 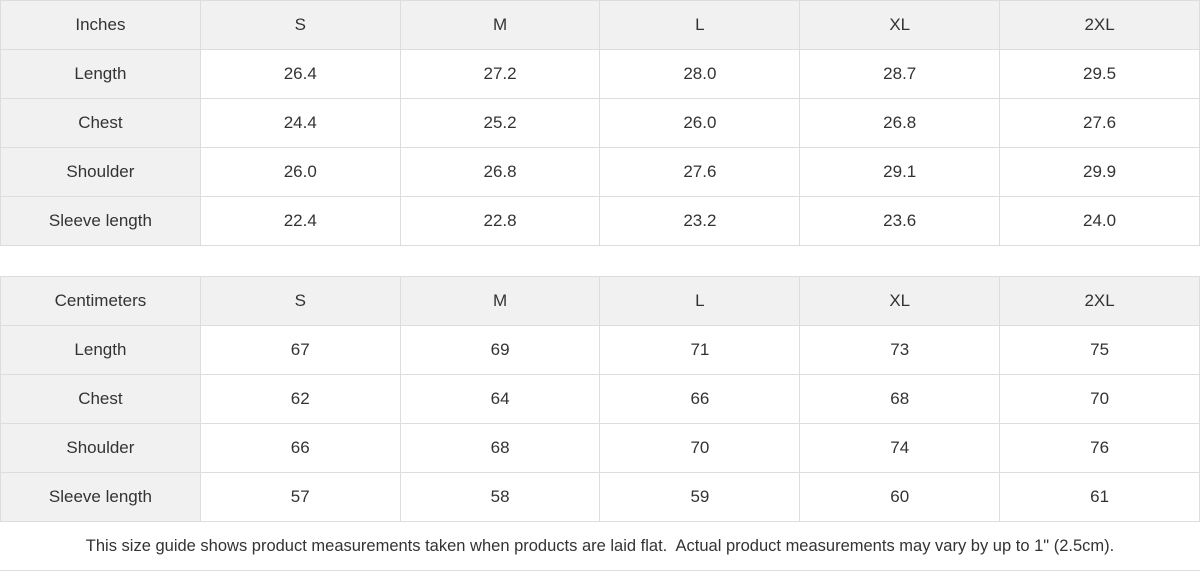 I want to click on centimeters-size-header-s: S, so click(x=300, y=301).